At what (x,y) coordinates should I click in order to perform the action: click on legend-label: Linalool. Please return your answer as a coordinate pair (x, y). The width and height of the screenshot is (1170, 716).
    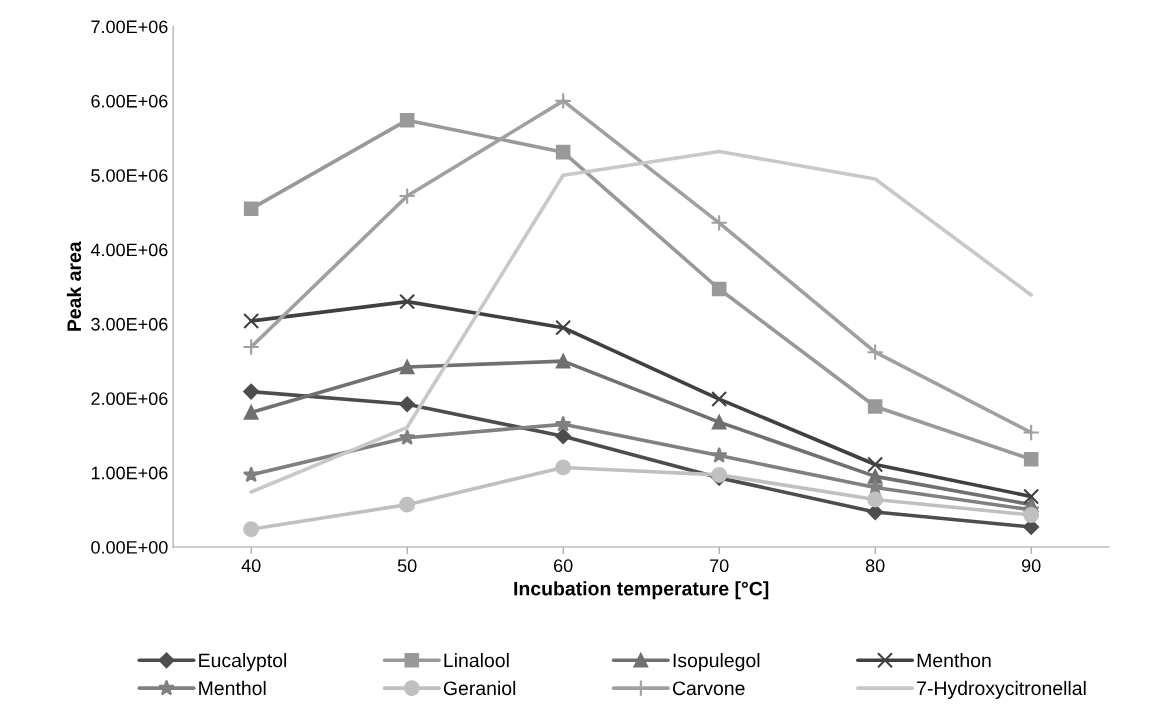
    Looking at the image, I should click on (476, 660).